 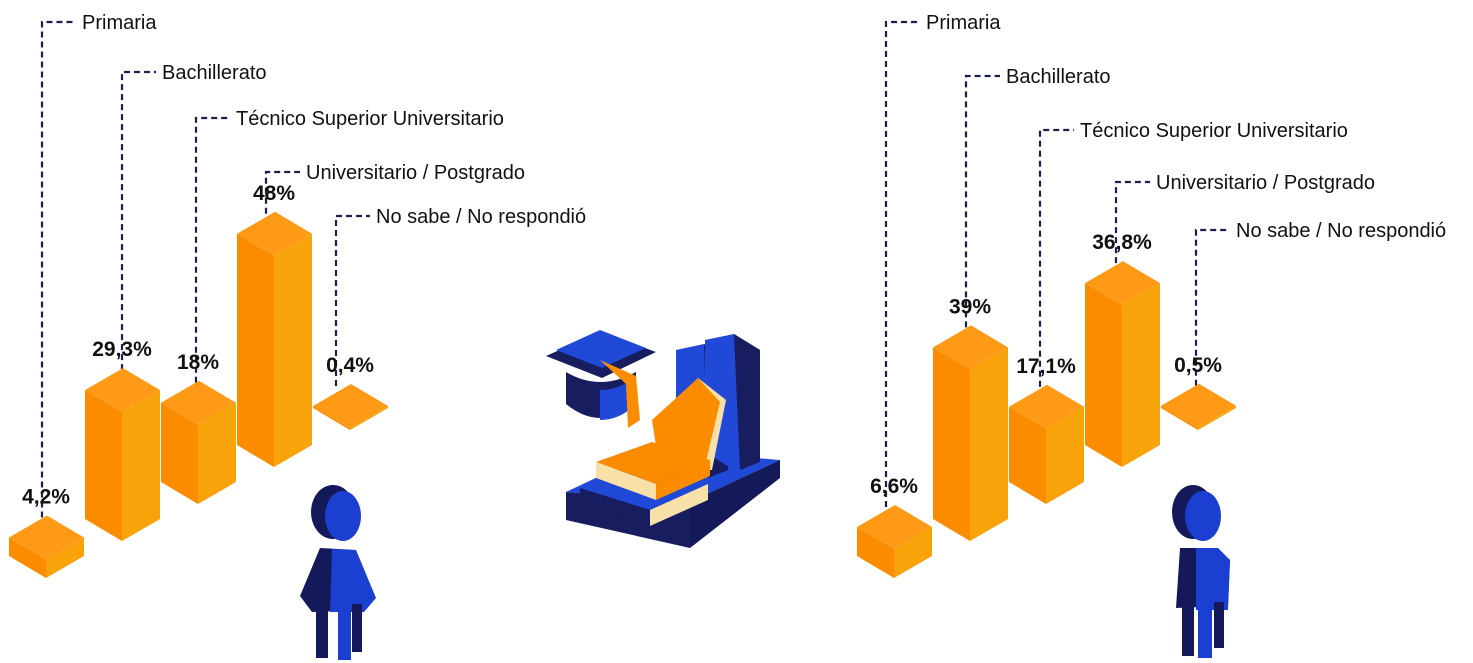 What do you see at coordinates (970, 306) in the screenshot?
I see `value-label: 39%` at bounding box center [970, 306].